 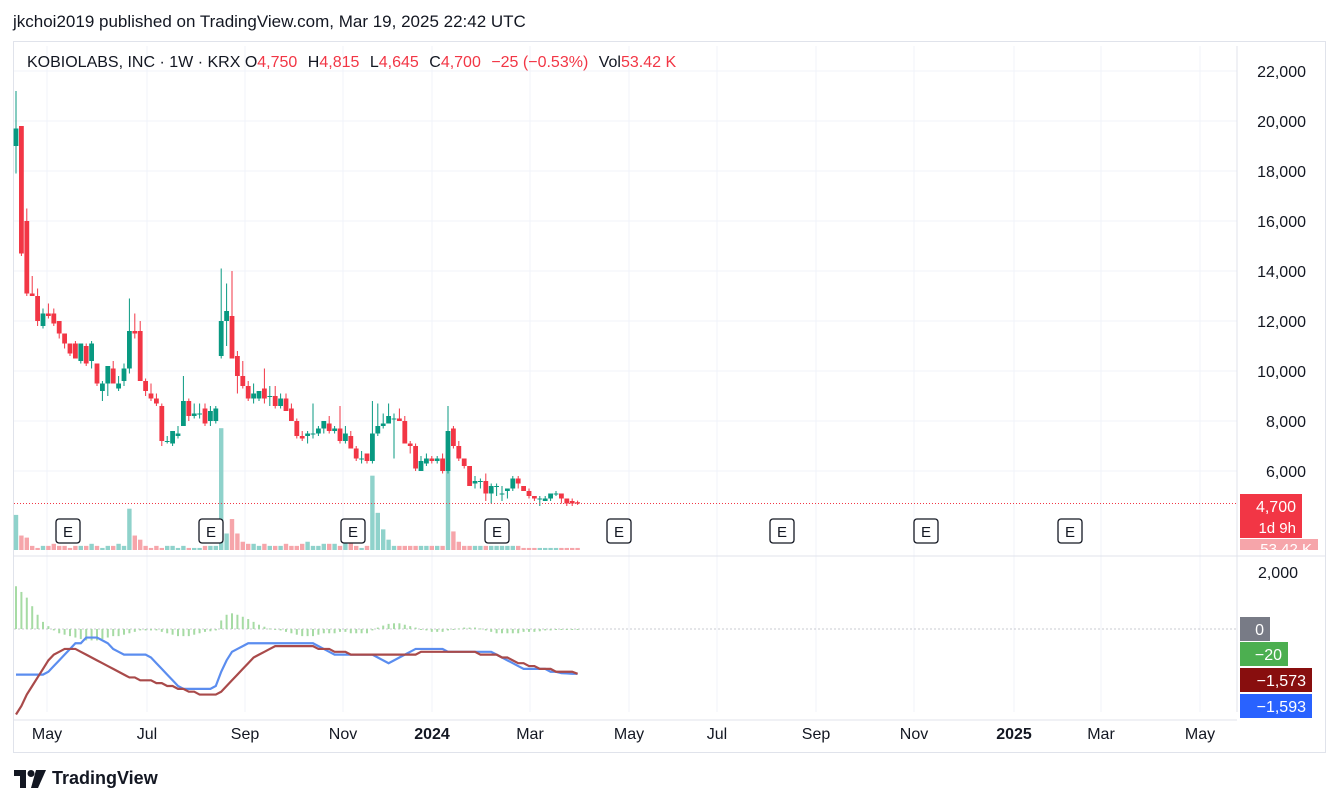 What do you see at coordinates (1286, 549) in the screenshot?
I see `volume-price-label: 53.42 K` at bounding box center [1286, 549].